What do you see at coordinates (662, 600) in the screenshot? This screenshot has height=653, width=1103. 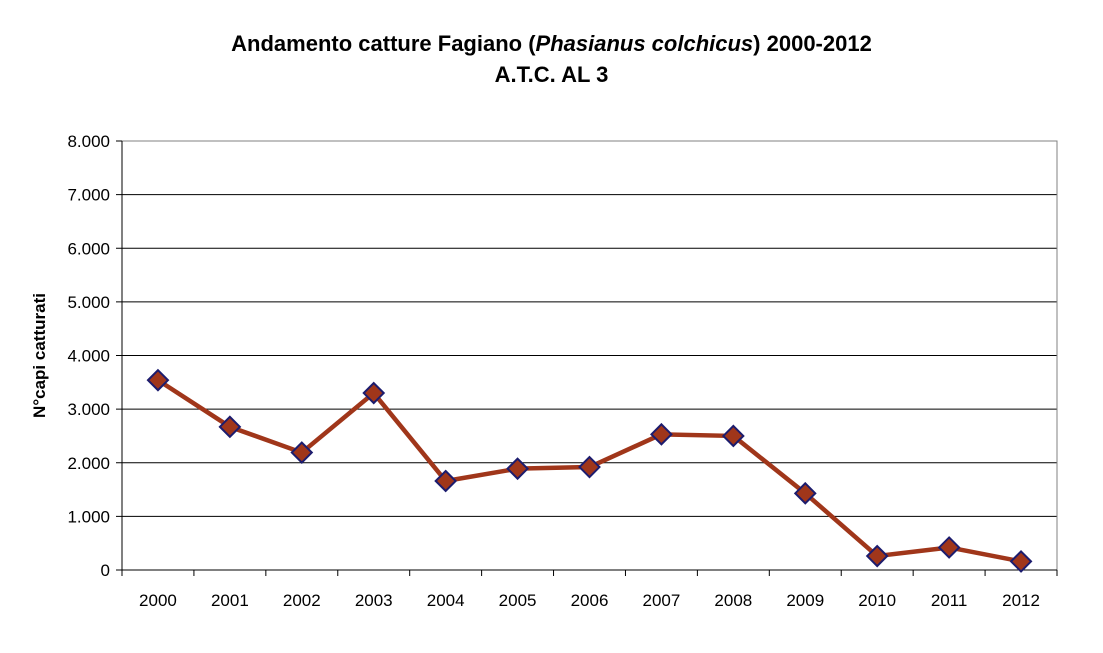 I see `x-tick-label: 2007` at bounding box center [662, 600].